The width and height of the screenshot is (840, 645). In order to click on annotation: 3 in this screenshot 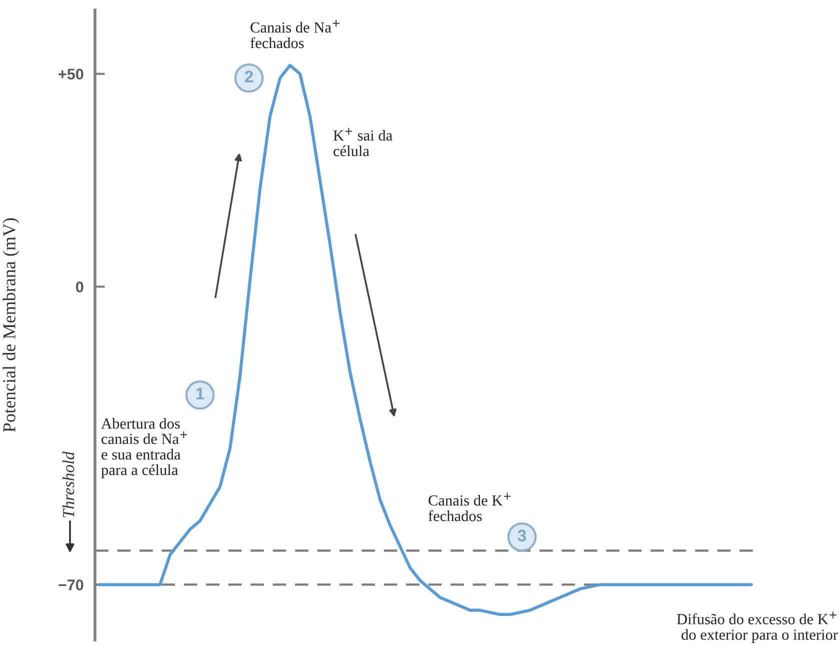, I will do `click(522, 536)`.